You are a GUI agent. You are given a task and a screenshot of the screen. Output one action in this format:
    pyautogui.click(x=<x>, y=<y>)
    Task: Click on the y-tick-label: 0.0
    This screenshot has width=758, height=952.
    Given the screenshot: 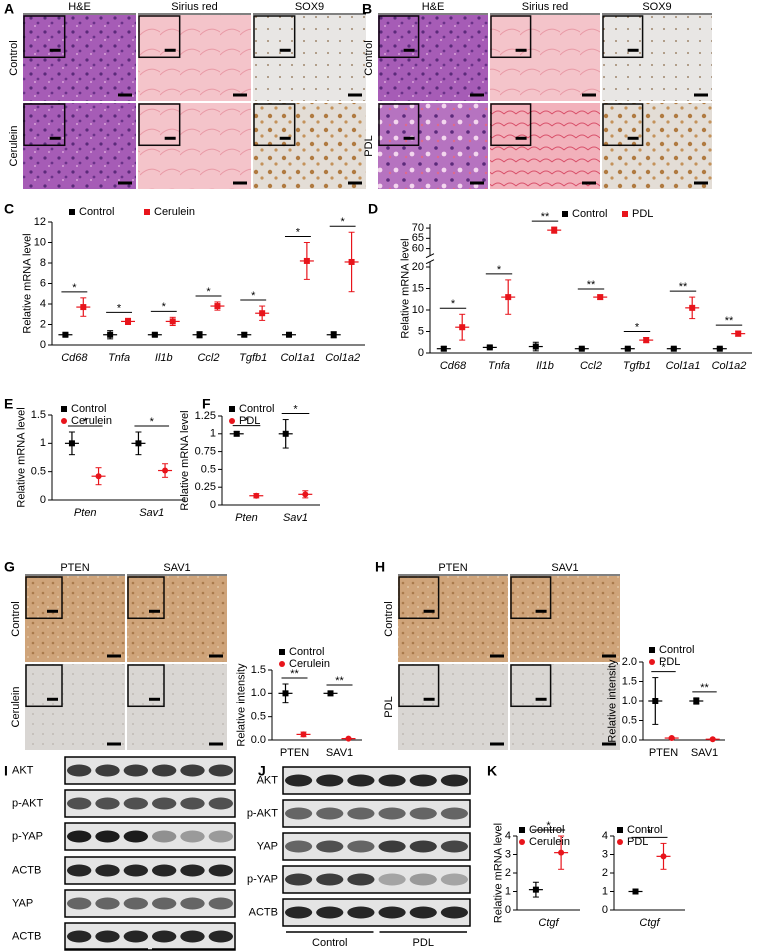 What is the action you would take?
    pyautogui.click(x=258, y=740)
    